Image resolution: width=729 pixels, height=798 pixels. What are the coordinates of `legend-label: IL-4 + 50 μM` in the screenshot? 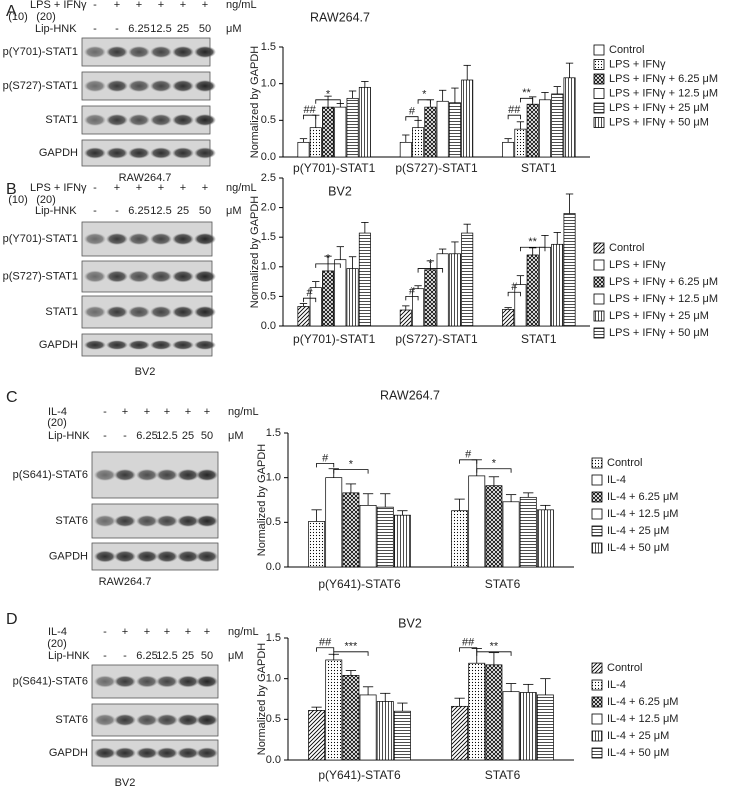 It's located at (638, 548).